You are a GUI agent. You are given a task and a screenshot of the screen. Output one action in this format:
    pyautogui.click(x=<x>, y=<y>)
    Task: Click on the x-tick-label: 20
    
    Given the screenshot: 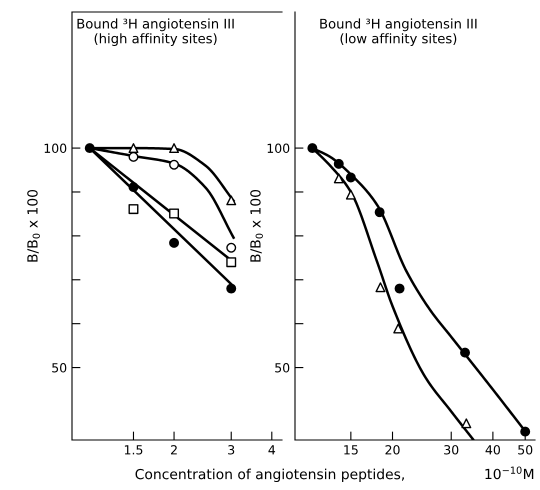 What is the action you would take?
    pyautogui.click(x=392, y=450)
    